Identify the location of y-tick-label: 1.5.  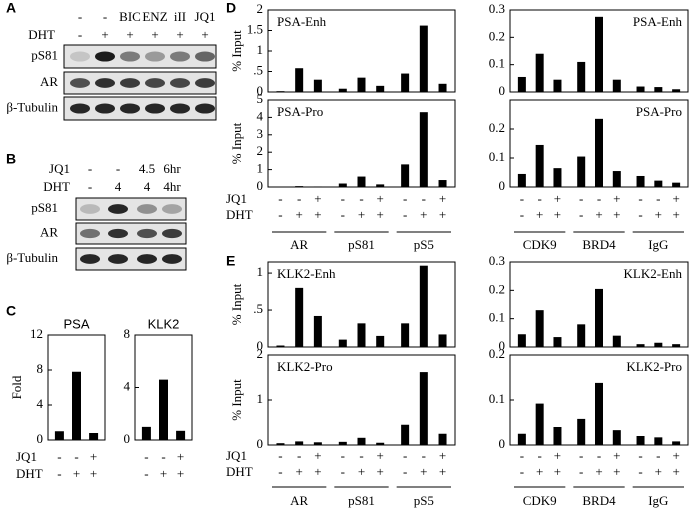
(255, 28).